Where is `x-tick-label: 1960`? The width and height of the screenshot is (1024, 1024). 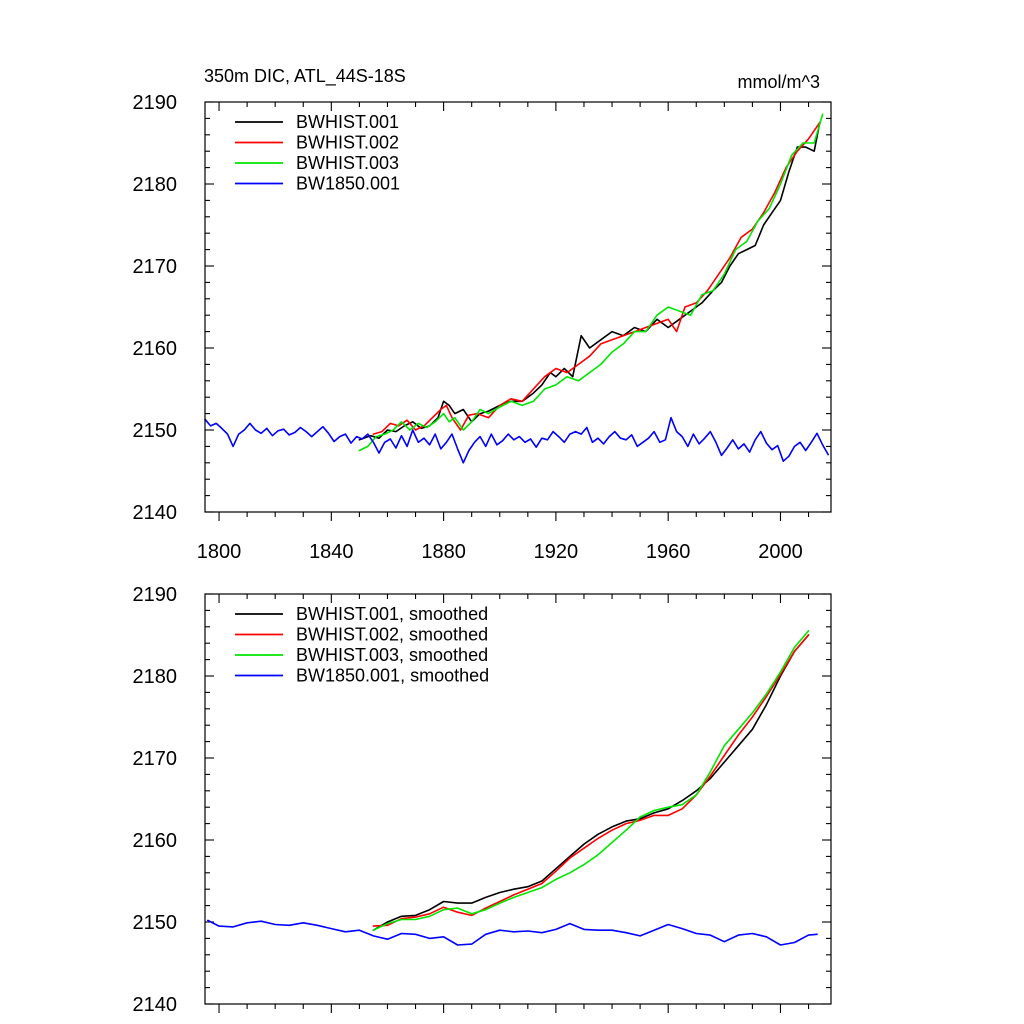 x-tick-label: 1960 is located at coordinates (668, 552).